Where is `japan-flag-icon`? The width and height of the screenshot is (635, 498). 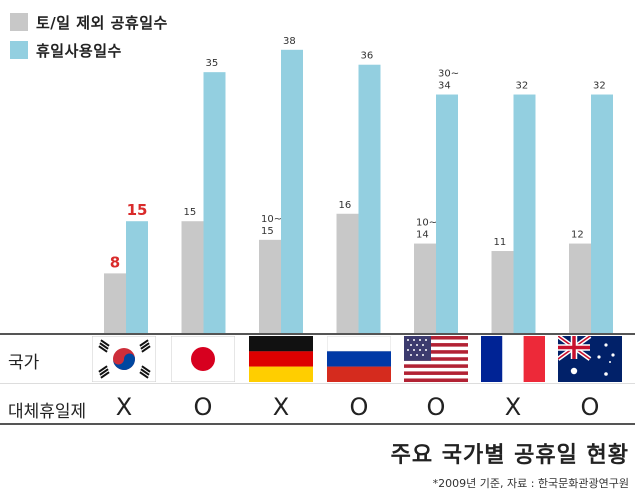 japan-flag-icon is located at coordinates (203, 359).